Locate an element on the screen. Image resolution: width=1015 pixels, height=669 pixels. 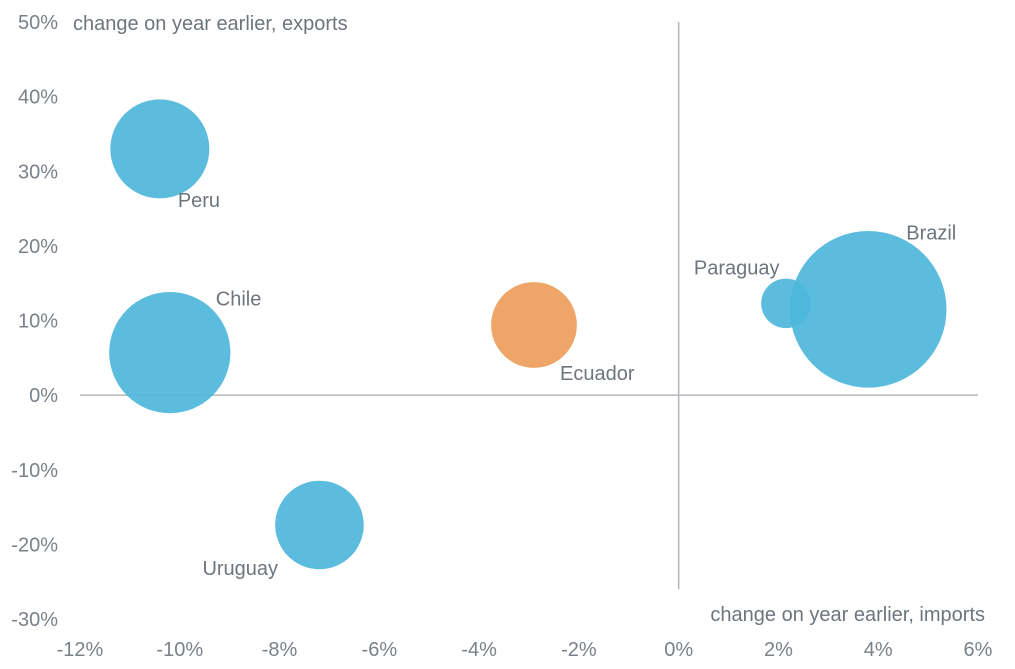
bubble-label-paraguay: Paraguay is located at coordinates (737, 268).